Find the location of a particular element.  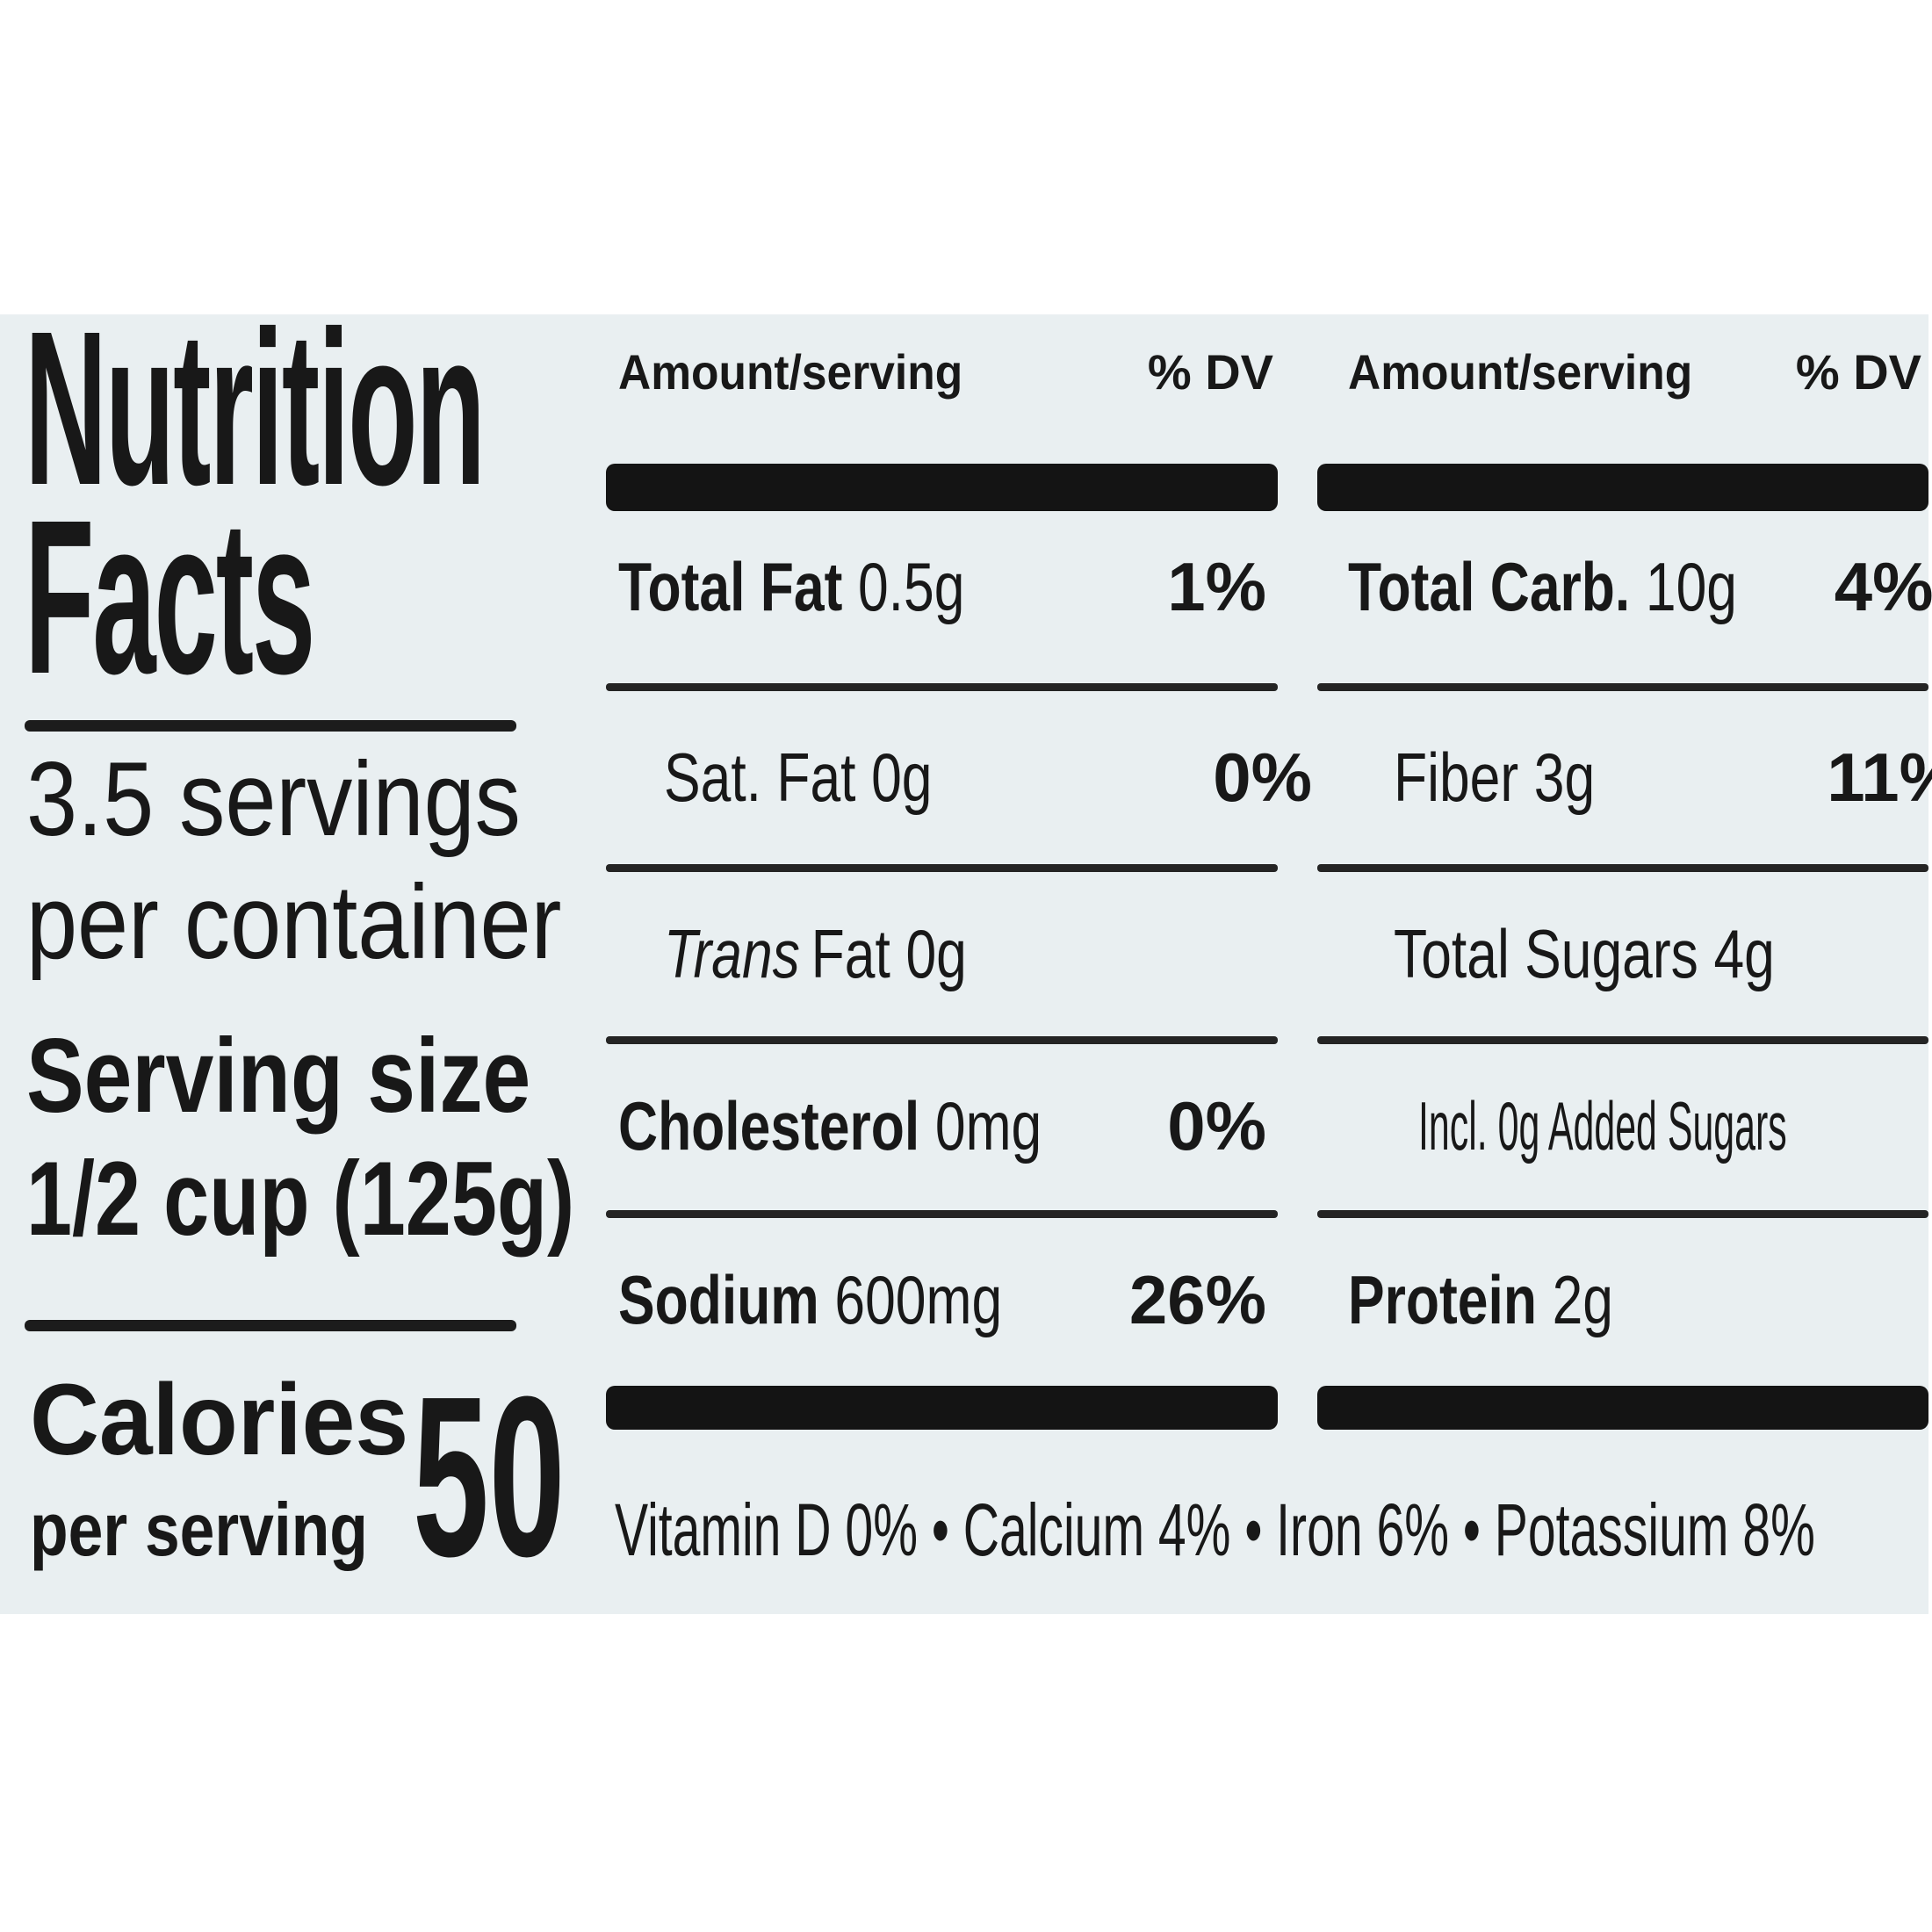

right-footer-bar is located at coordinates (1622, 1408).